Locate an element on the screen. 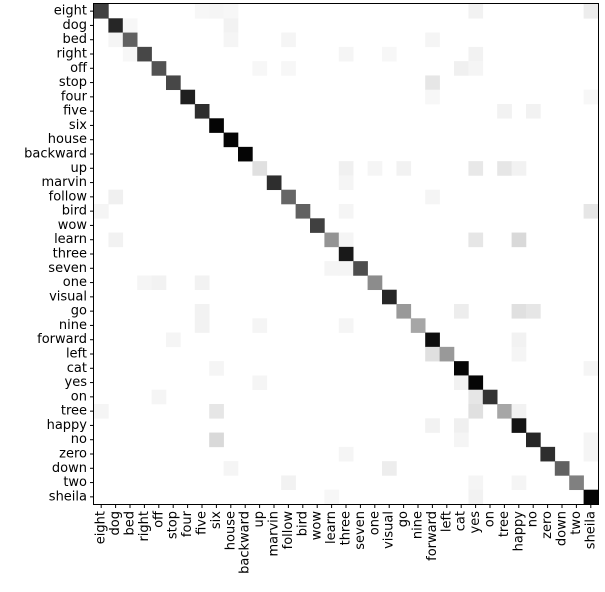 Image resolution: width=605 pixels, height=592 pixels. cell-off-up is located at coordinates (260, 68).